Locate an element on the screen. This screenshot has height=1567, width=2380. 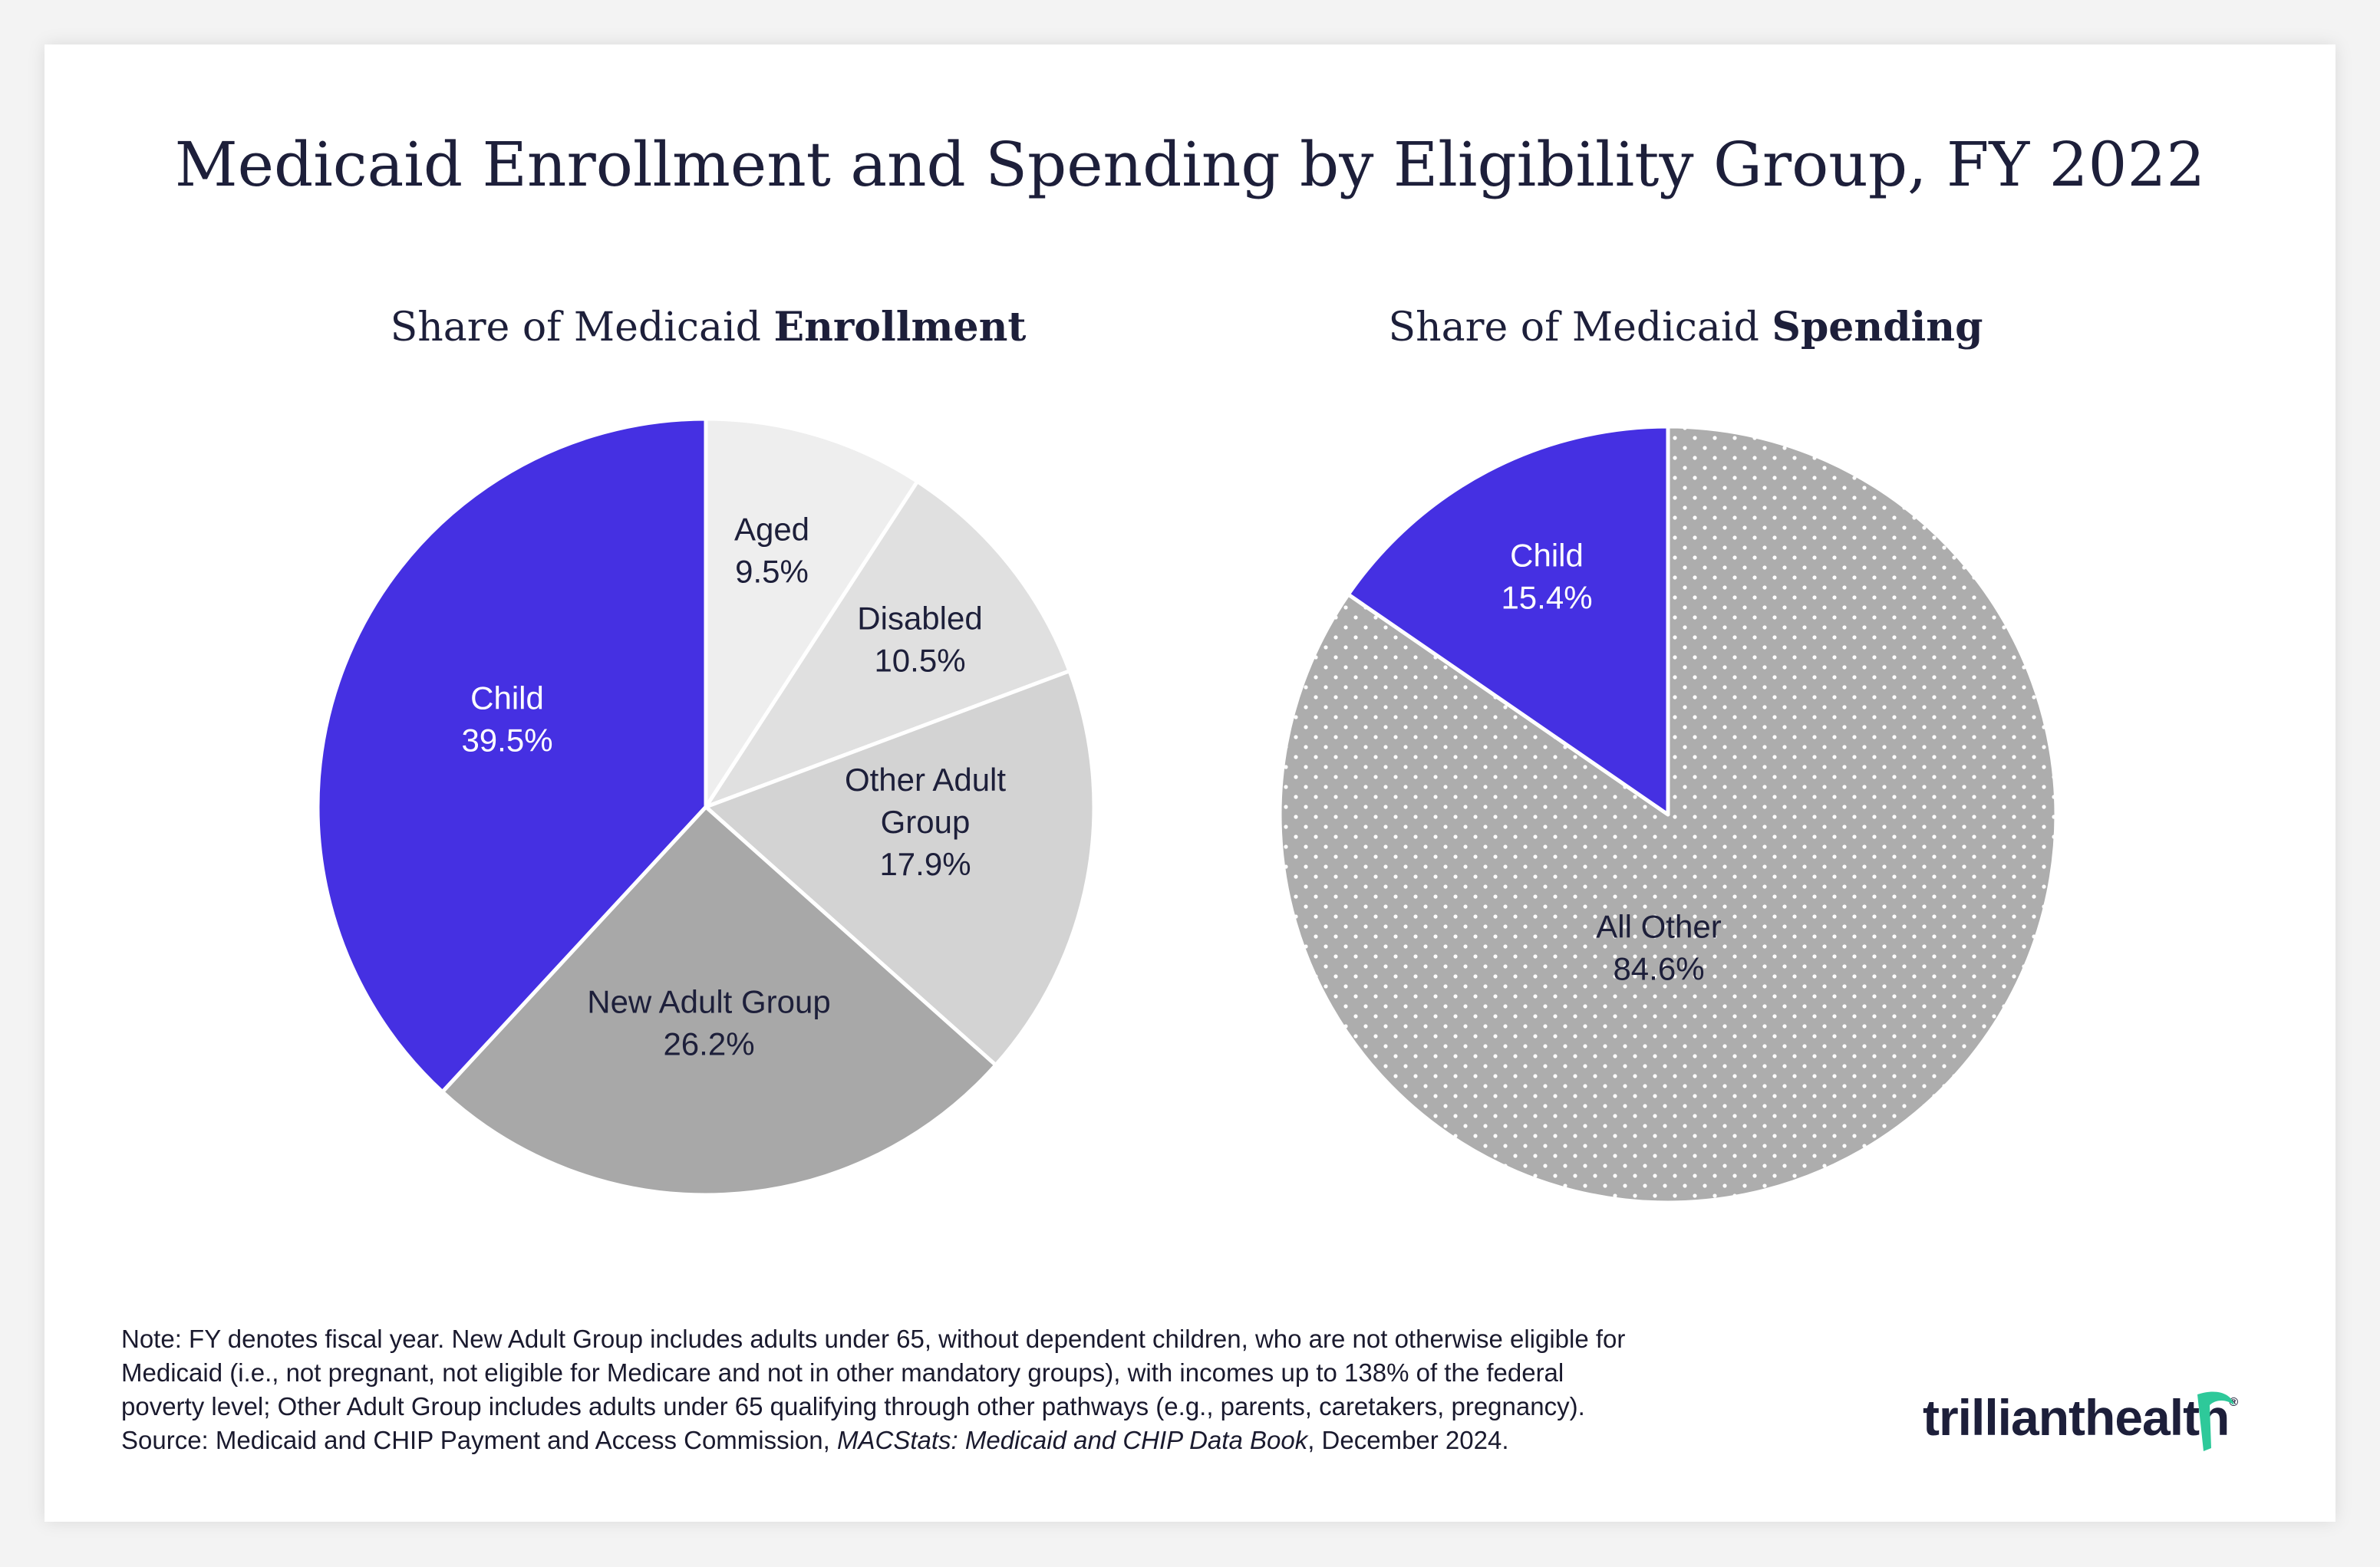
enrollment-value-disabled: 10.5% is located at coordinates (919, 661).